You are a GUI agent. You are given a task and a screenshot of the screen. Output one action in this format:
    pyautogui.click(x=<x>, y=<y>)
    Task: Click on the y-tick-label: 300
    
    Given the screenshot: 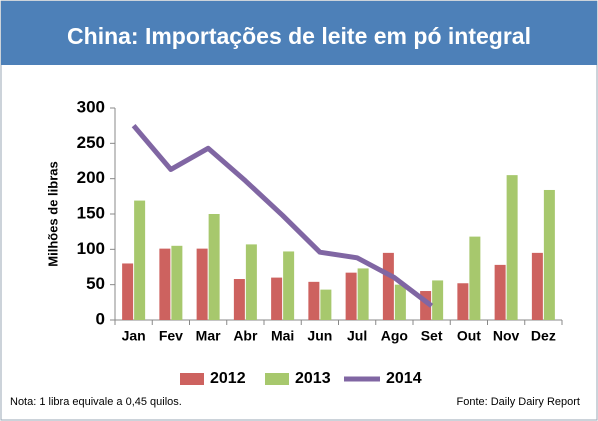 What is the action you would take?
    pyautogui.click(x=91, y=106)
    